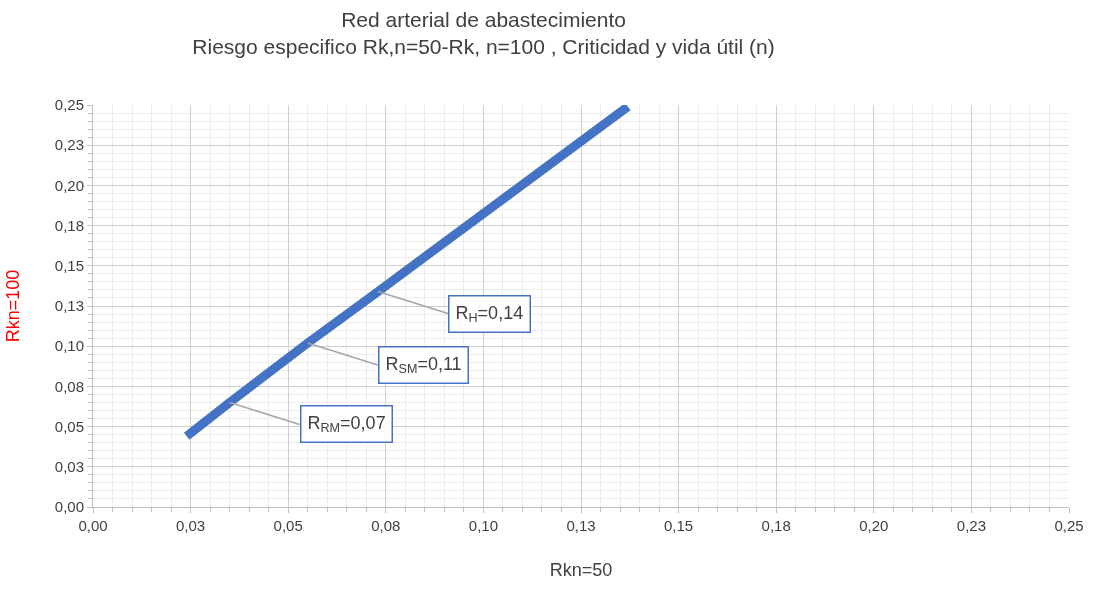 Image resolution: width=1099 pixels, height=589 pixels. Describe the element at coordinates (874, 525) in the screenshot. I see `x-tick-label: 0,20` at that location.